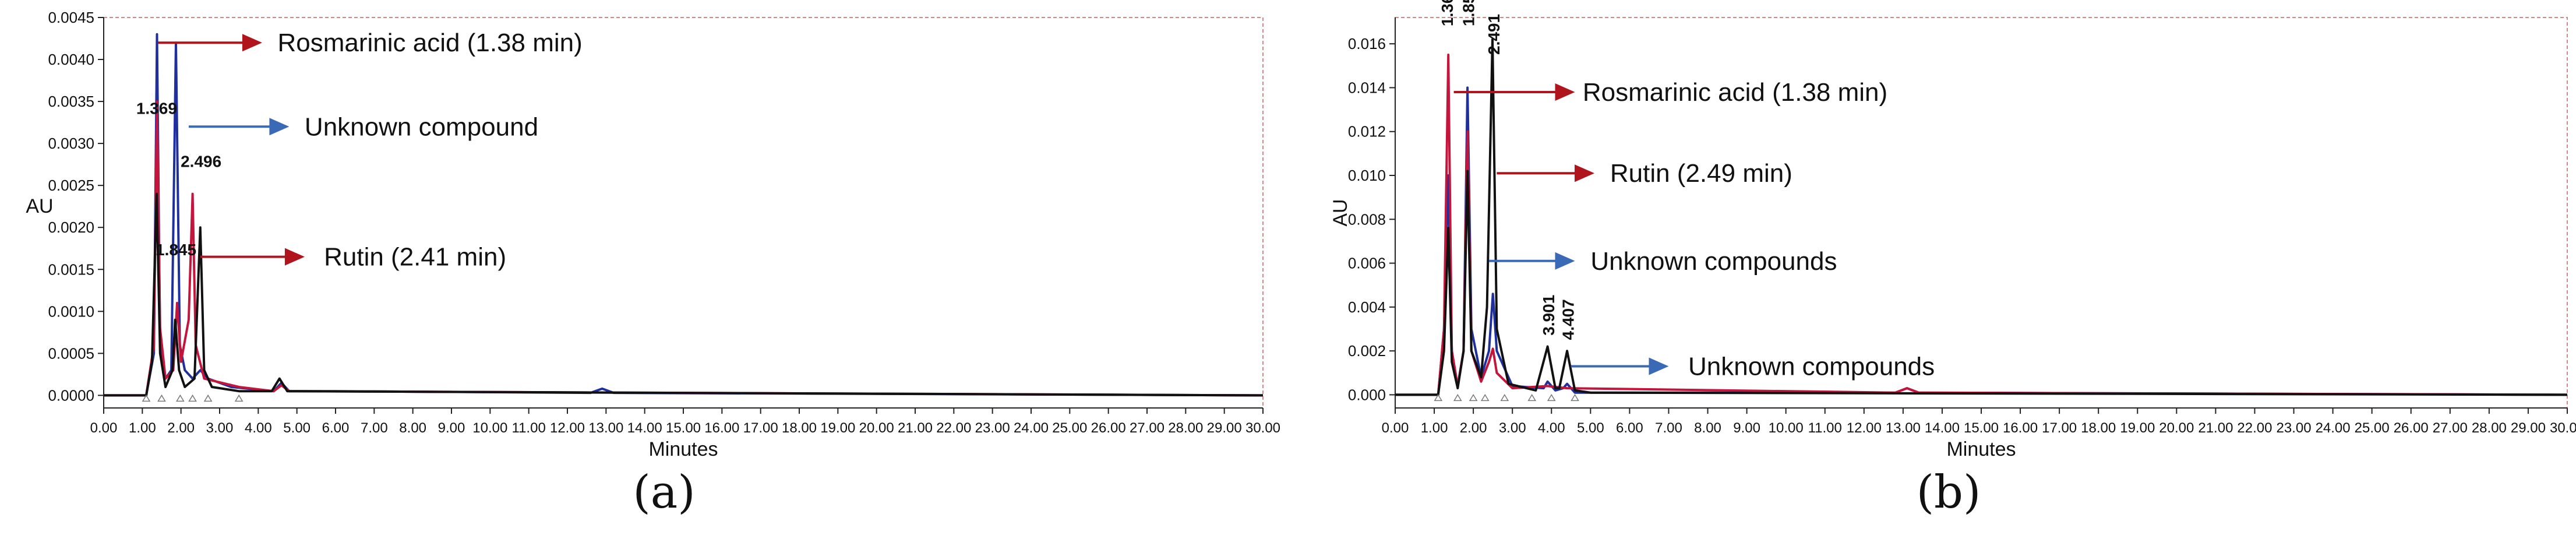 The image size is (2576, 542). I want to click on y-tick-label: 0.0000, so click(71, 395).